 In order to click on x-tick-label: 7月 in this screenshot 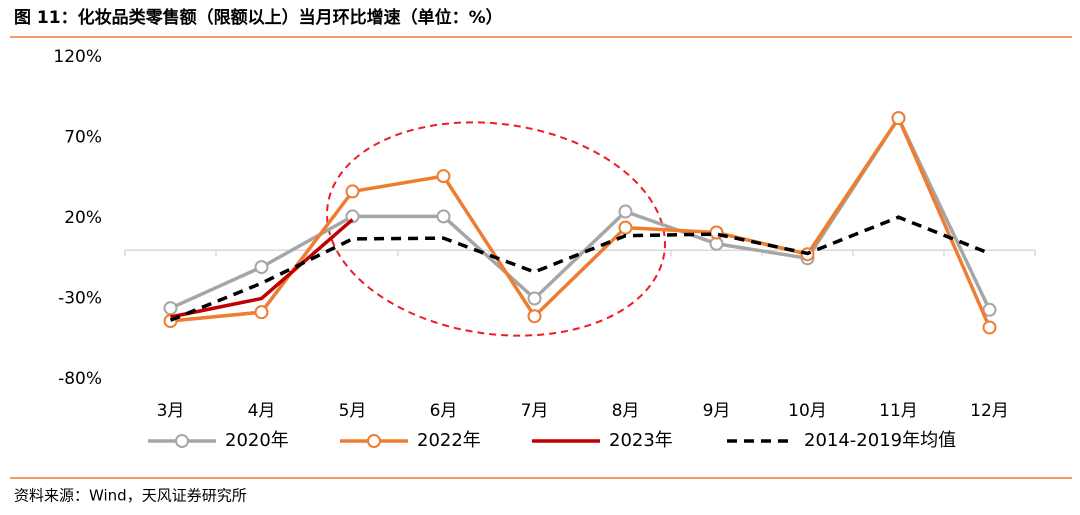, I will do `click(535, 411)`.